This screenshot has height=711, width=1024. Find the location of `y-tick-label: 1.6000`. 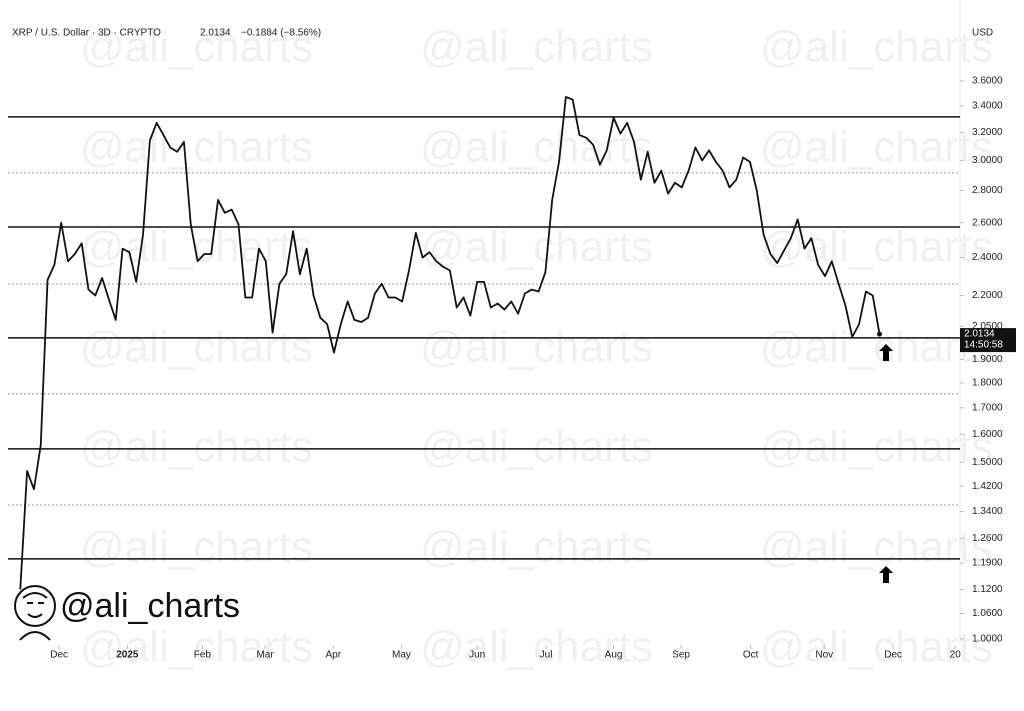

y-tick-label: 1.6000 is located at coordinates (987, 434).